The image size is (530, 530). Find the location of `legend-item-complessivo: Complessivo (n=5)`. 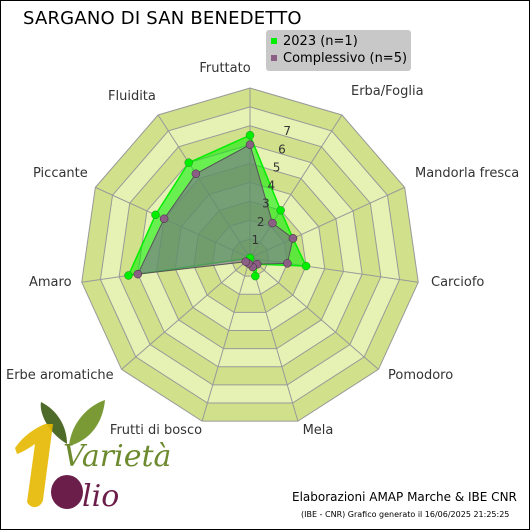

legend-item-complessivo: Complessivo (n=5) is located at coordinates (339, 58).